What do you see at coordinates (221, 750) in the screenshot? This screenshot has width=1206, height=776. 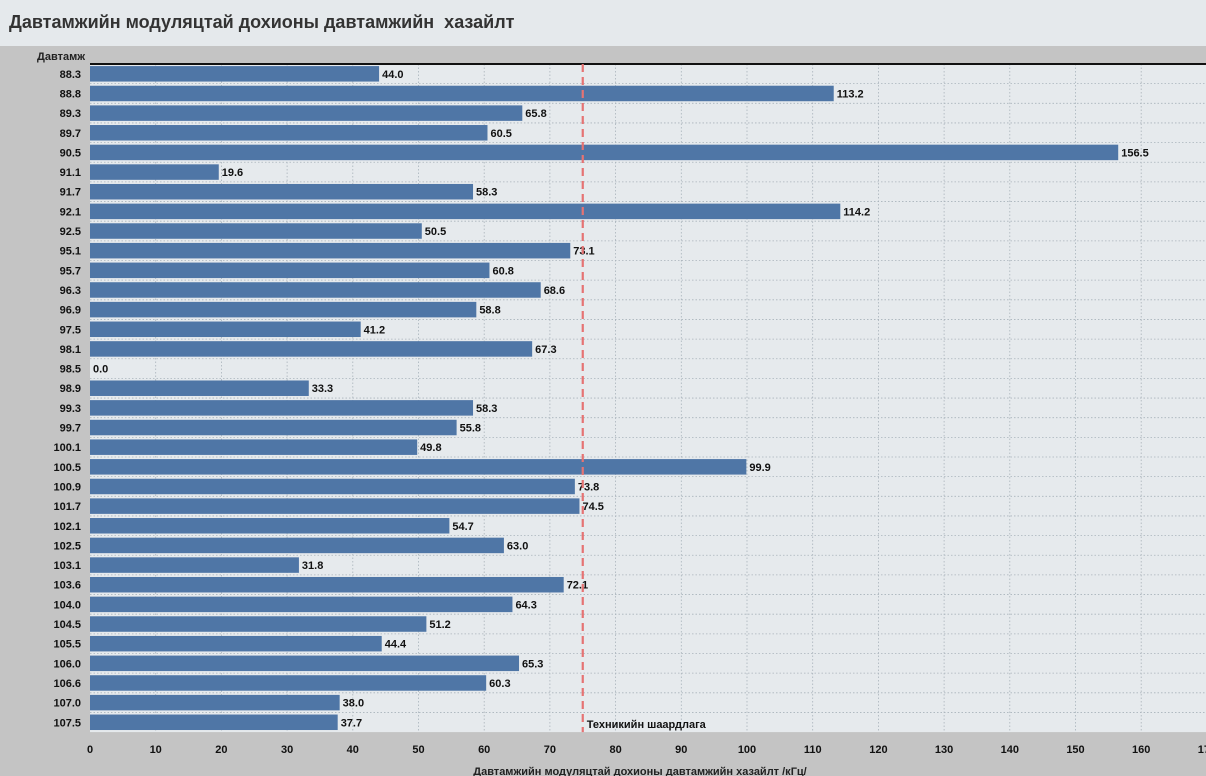 I see `x-tick-20: 20` at bounding box center [221, 750].